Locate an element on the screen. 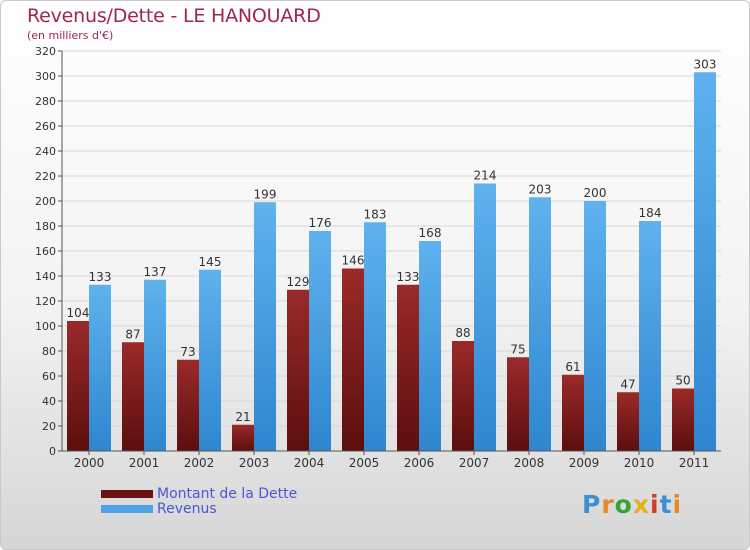 This screenshot has width=750, height=550. x-tick-label: 2009 is located at coordinates (584, 463).